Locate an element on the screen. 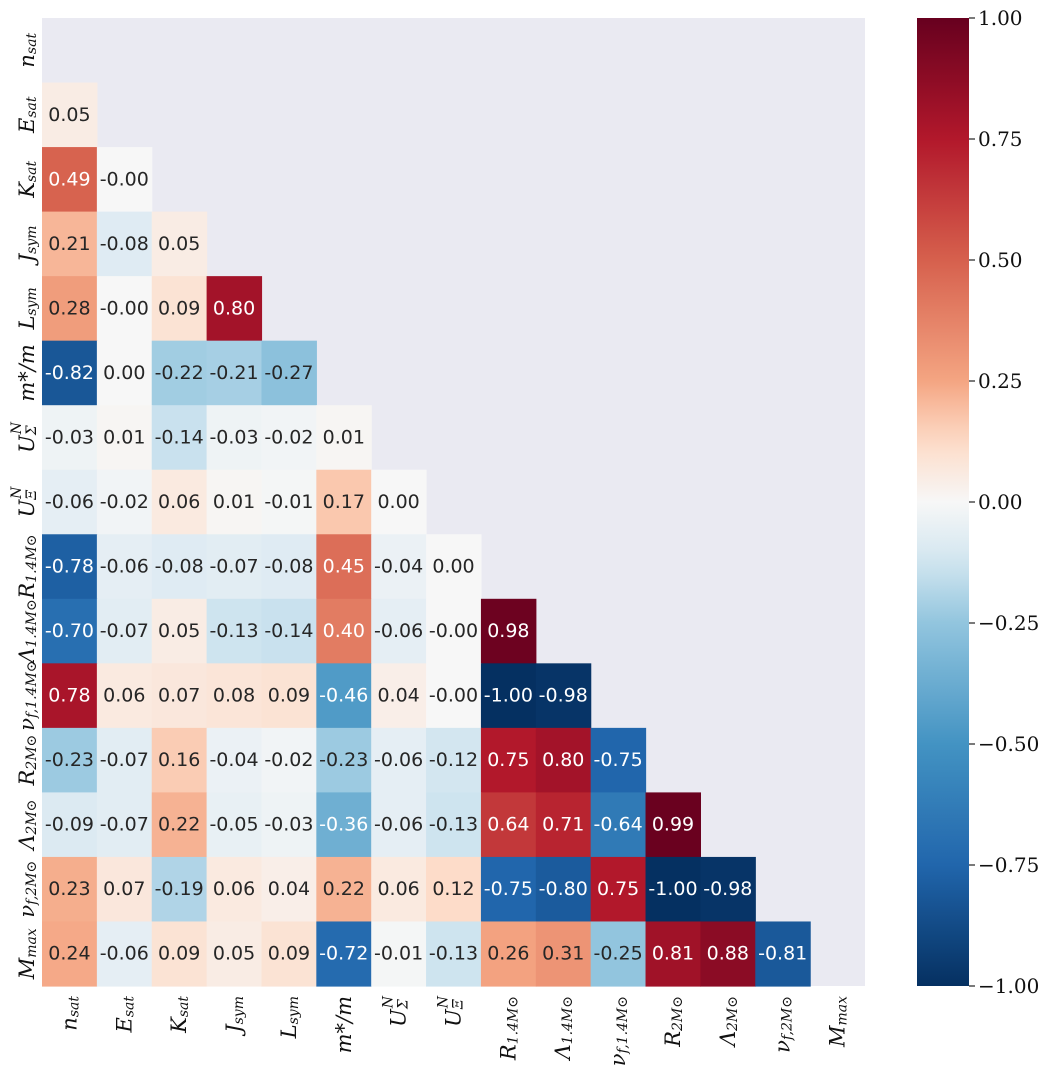 The height and width of the screenshot is (1079, 1046). heatmap-cell: 0.88 is located at coordinates (728, 954).